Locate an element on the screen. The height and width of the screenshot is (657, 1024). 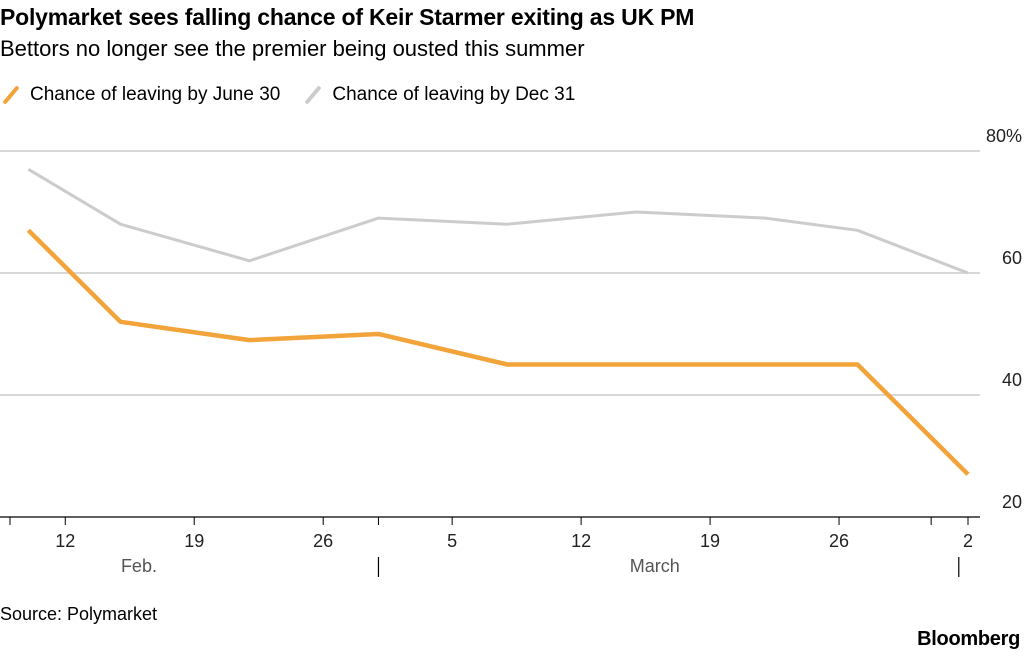
x-tick-label-31: 12 is located at coordinates (581, 541).